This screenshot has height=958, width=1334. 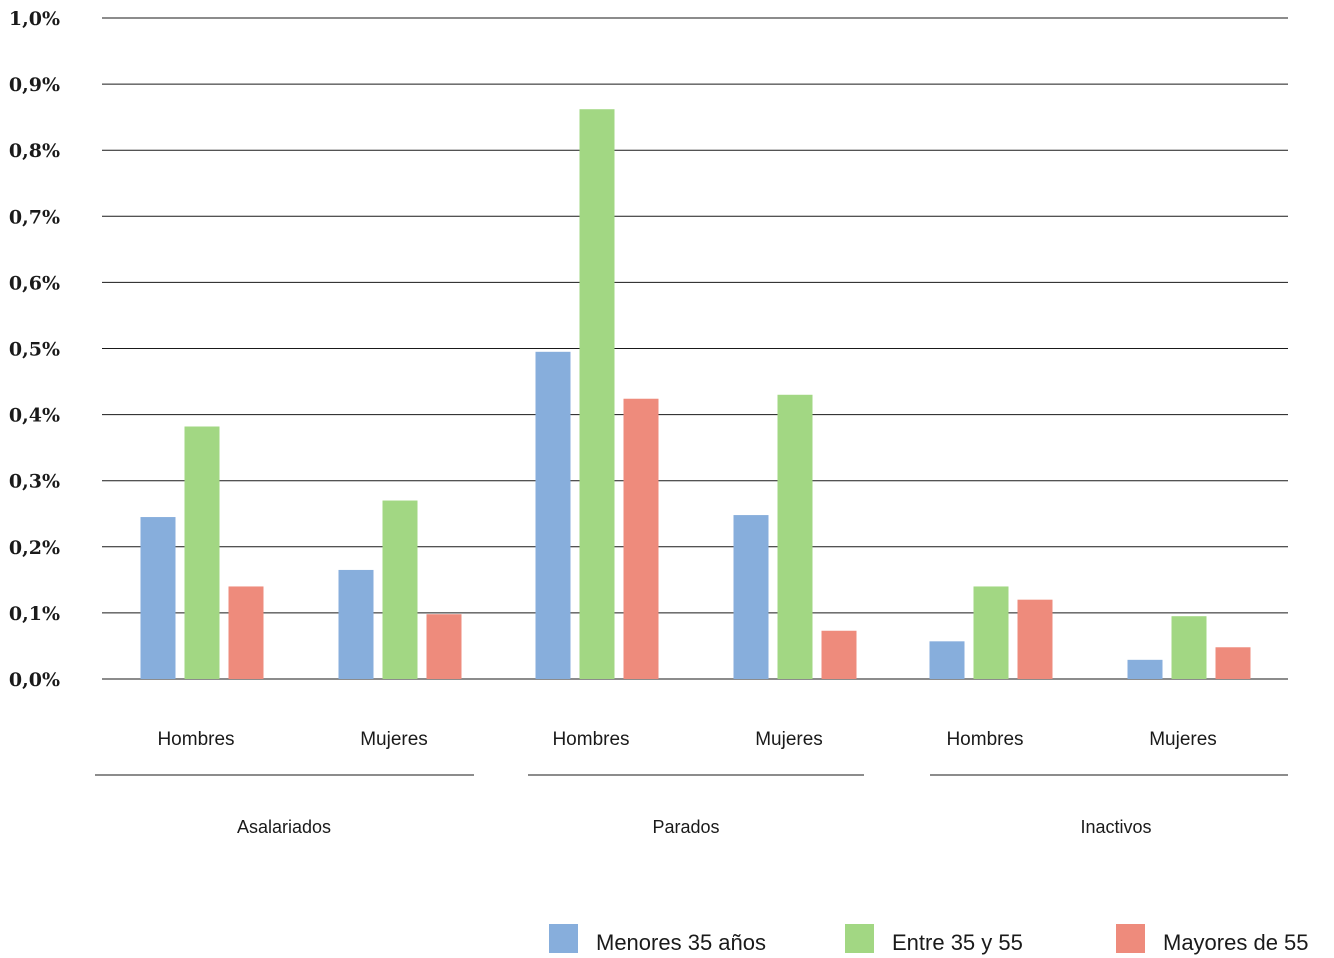 What do you see at coordinates (34, 217) in the screenshot?
I see `y-tick-label: 0,7%` at bounding box center [34, 217].